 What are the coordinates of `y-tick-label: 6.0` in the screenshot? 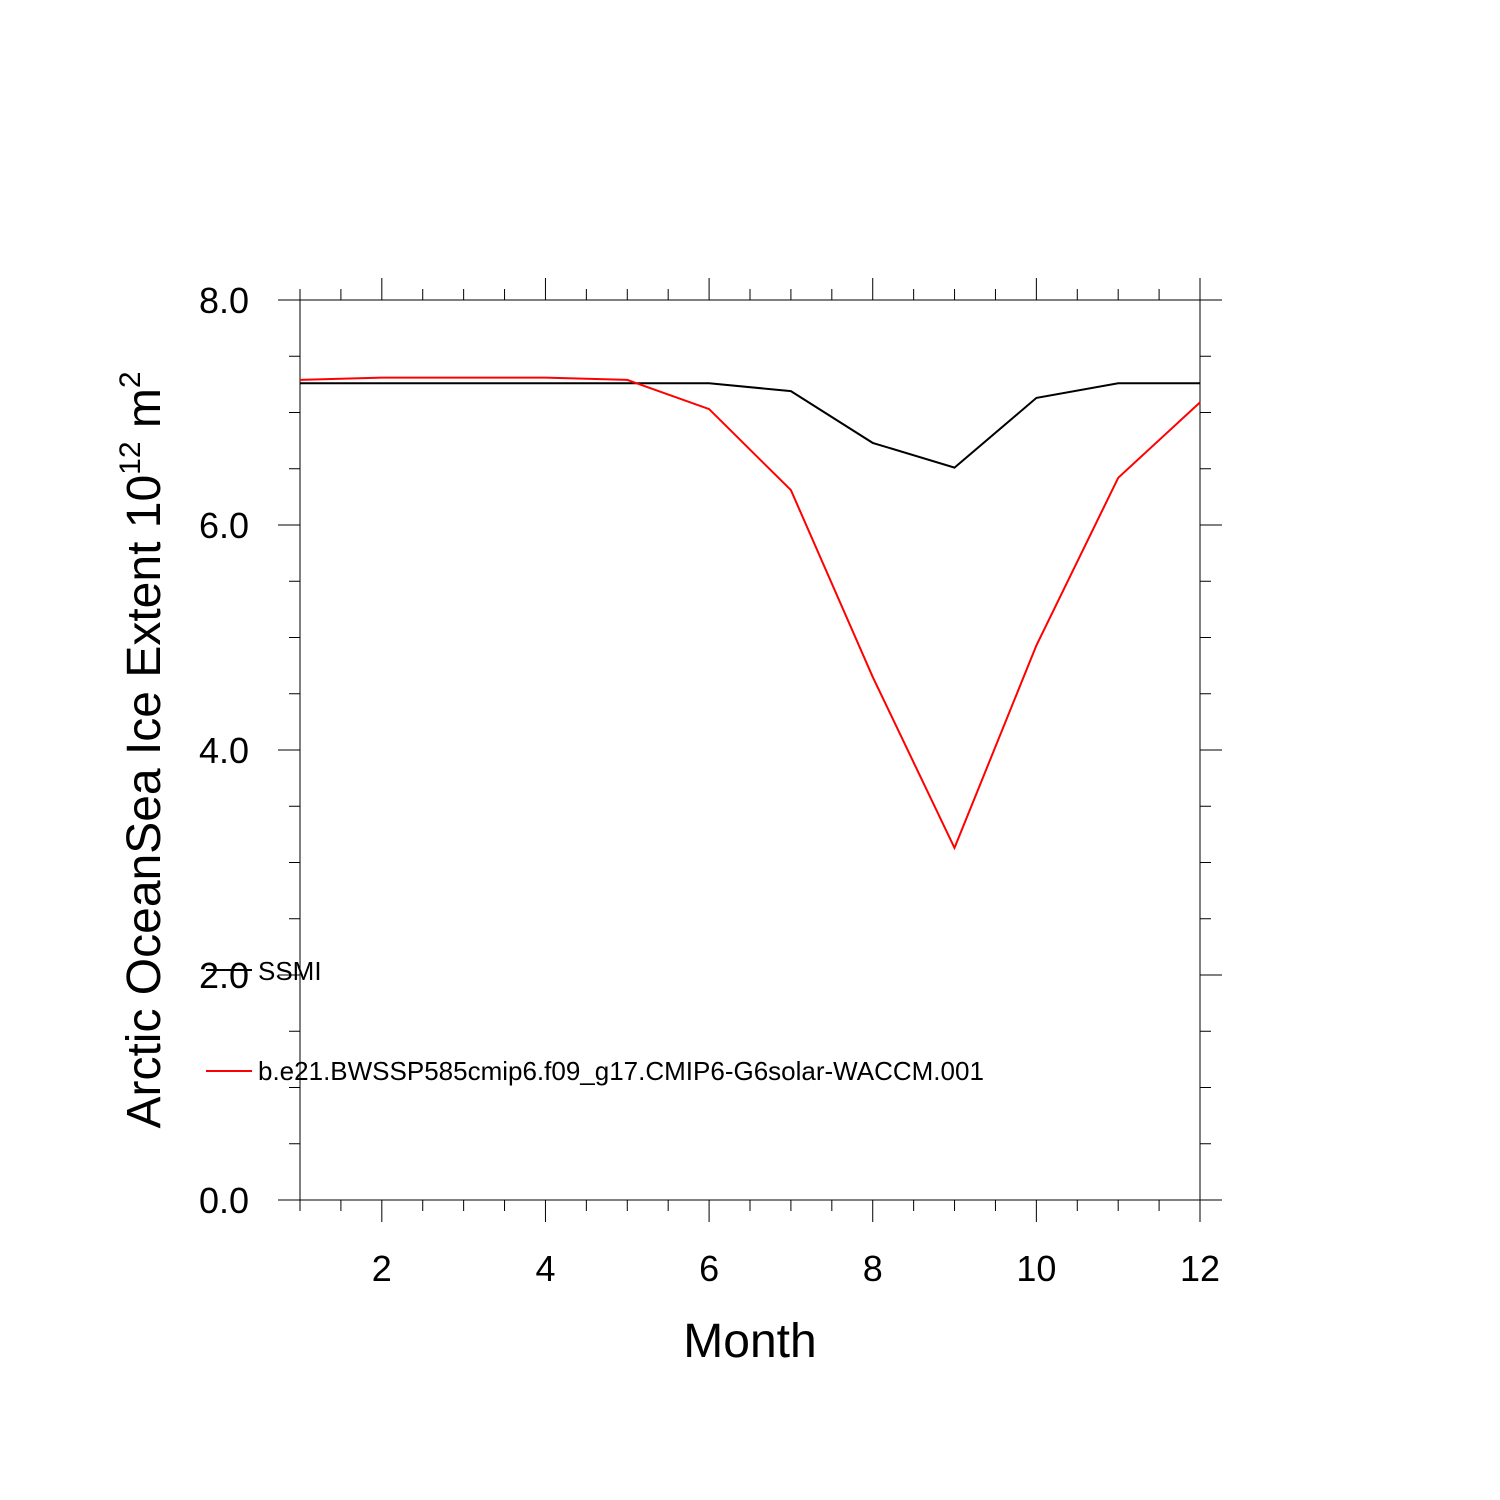 It's located at (224, 525).